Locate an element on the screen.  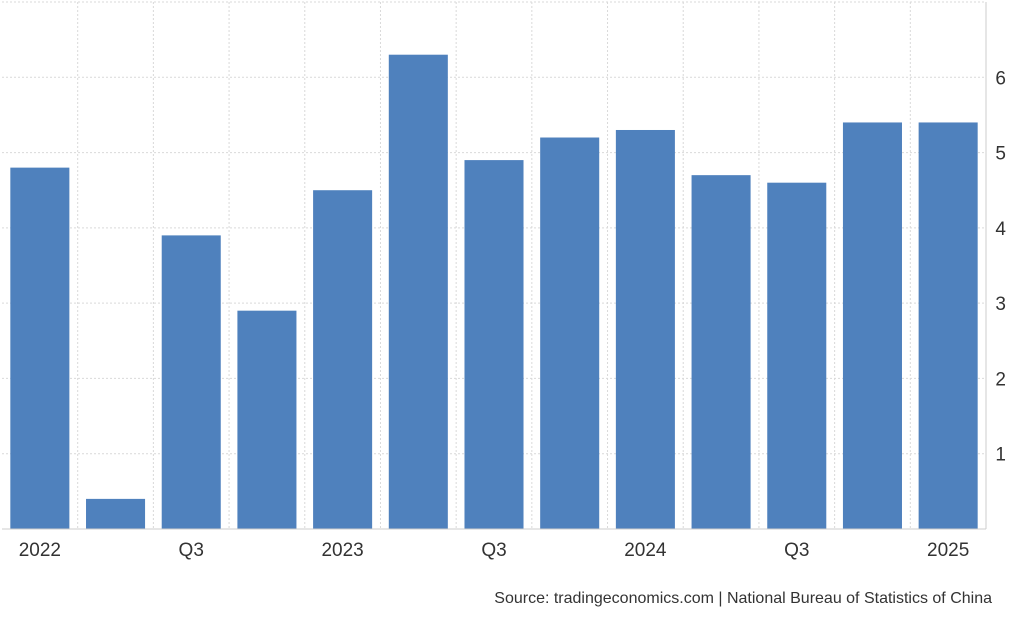
bar-2022-q2 is located at coordinates (116, 513).